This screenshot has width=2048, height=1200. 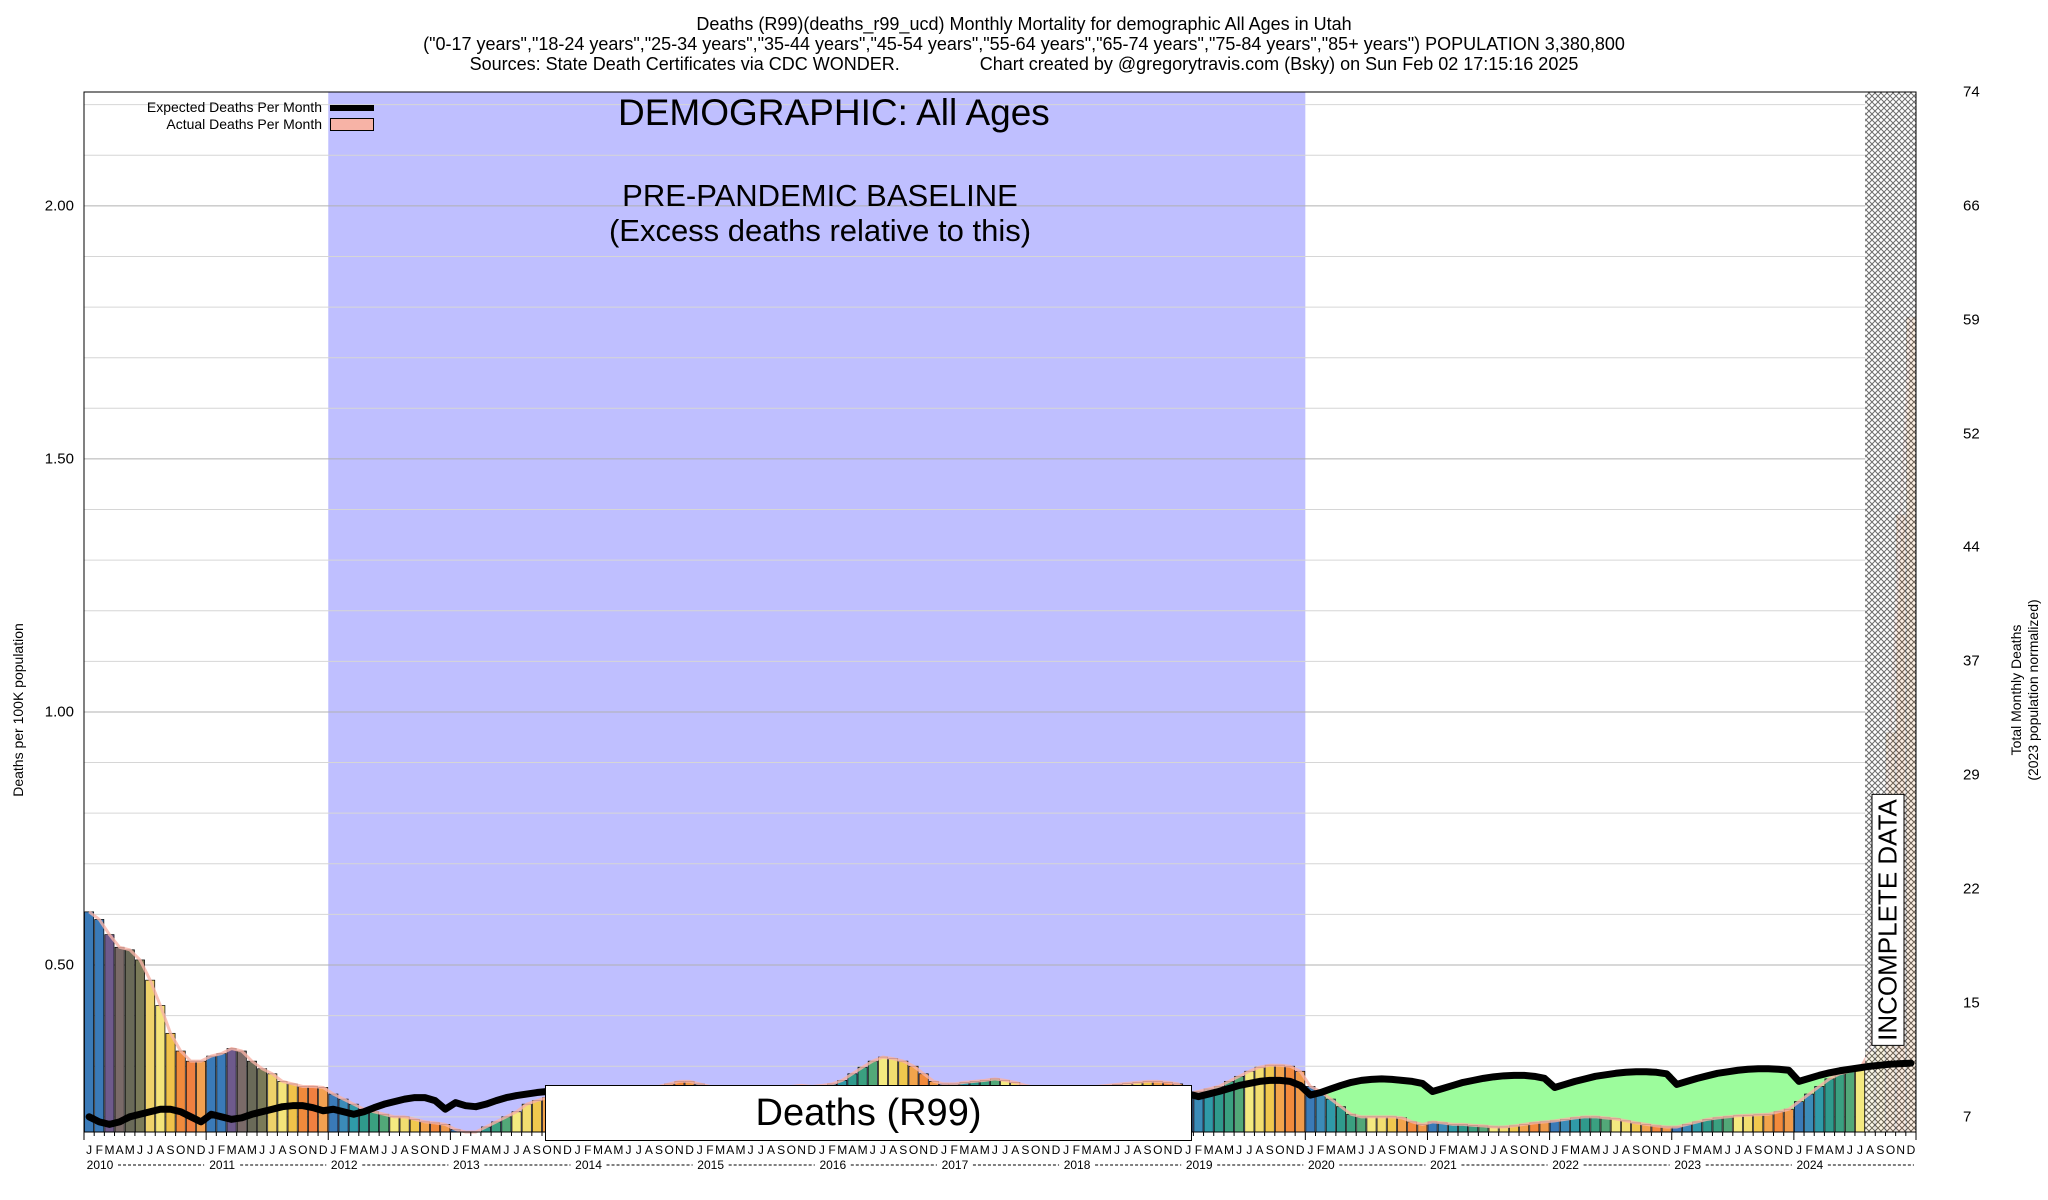 I want to click on legend-item-actual: Actual Deaths Per Month, so click(x=229, y=124).